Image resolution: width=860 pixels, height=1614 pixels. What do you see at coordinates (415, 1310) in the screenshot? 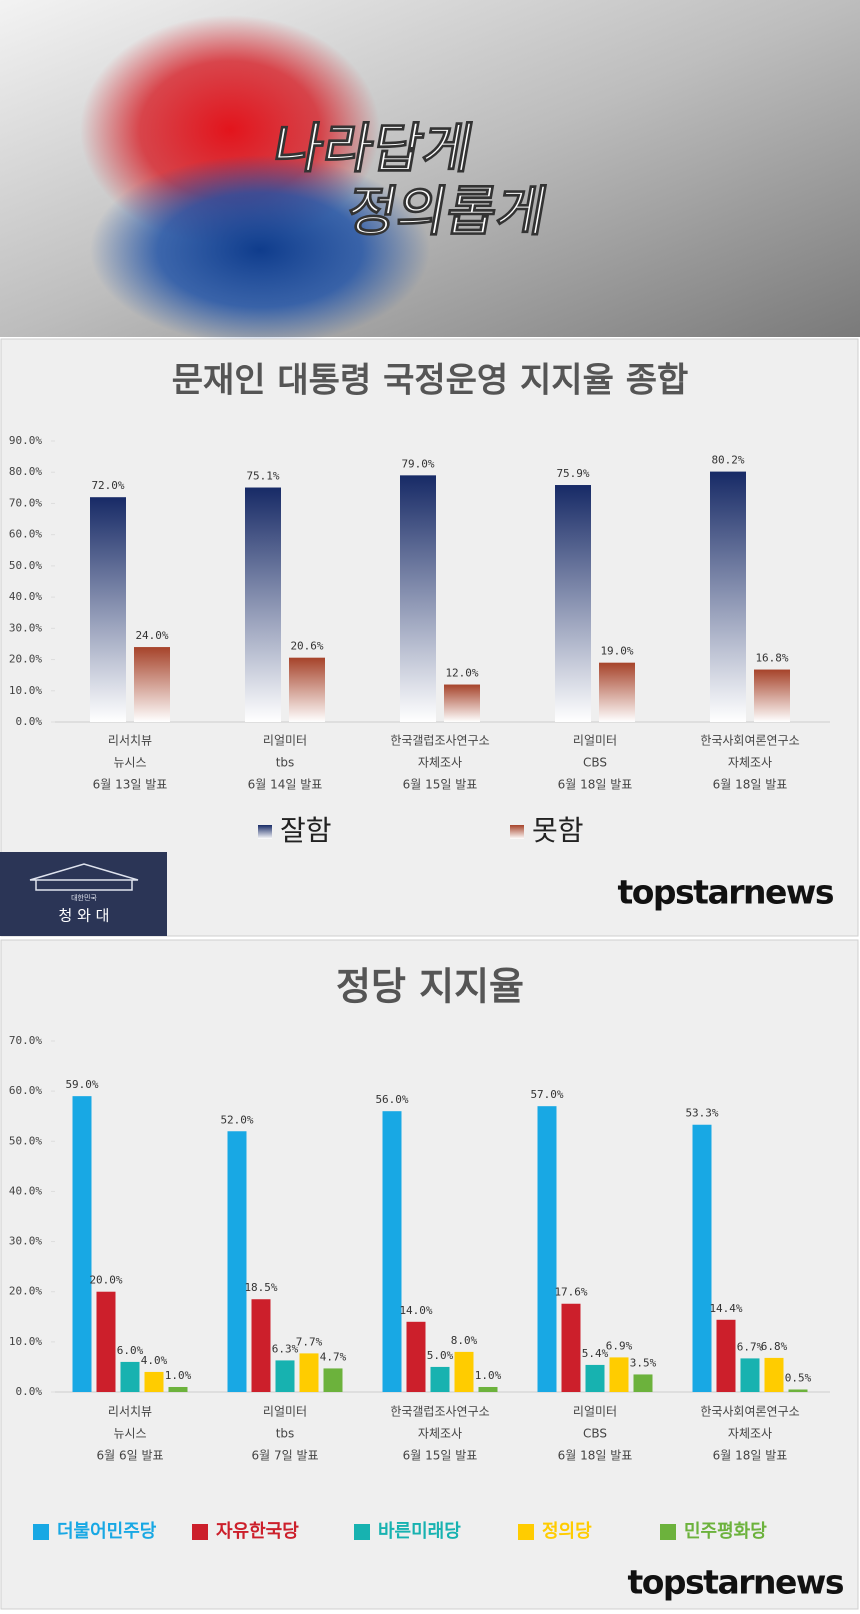
I see `value-label: 14.0%` at bounding box center [415, 1310].